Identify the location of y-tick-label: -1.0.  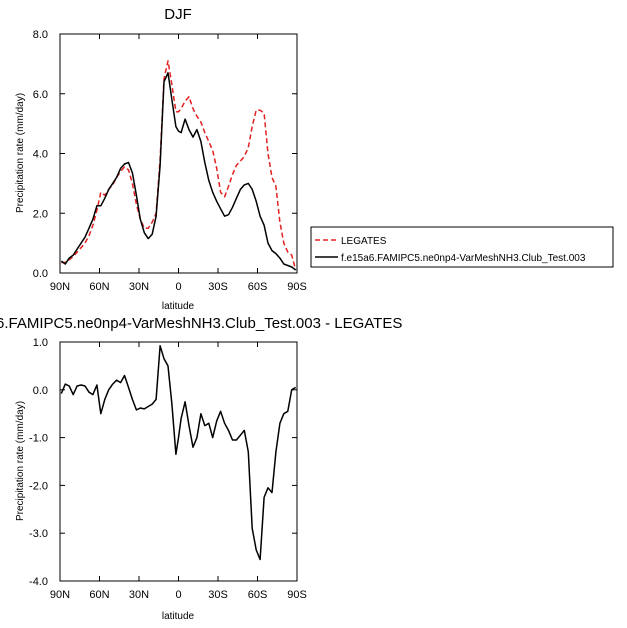
(38, 439).